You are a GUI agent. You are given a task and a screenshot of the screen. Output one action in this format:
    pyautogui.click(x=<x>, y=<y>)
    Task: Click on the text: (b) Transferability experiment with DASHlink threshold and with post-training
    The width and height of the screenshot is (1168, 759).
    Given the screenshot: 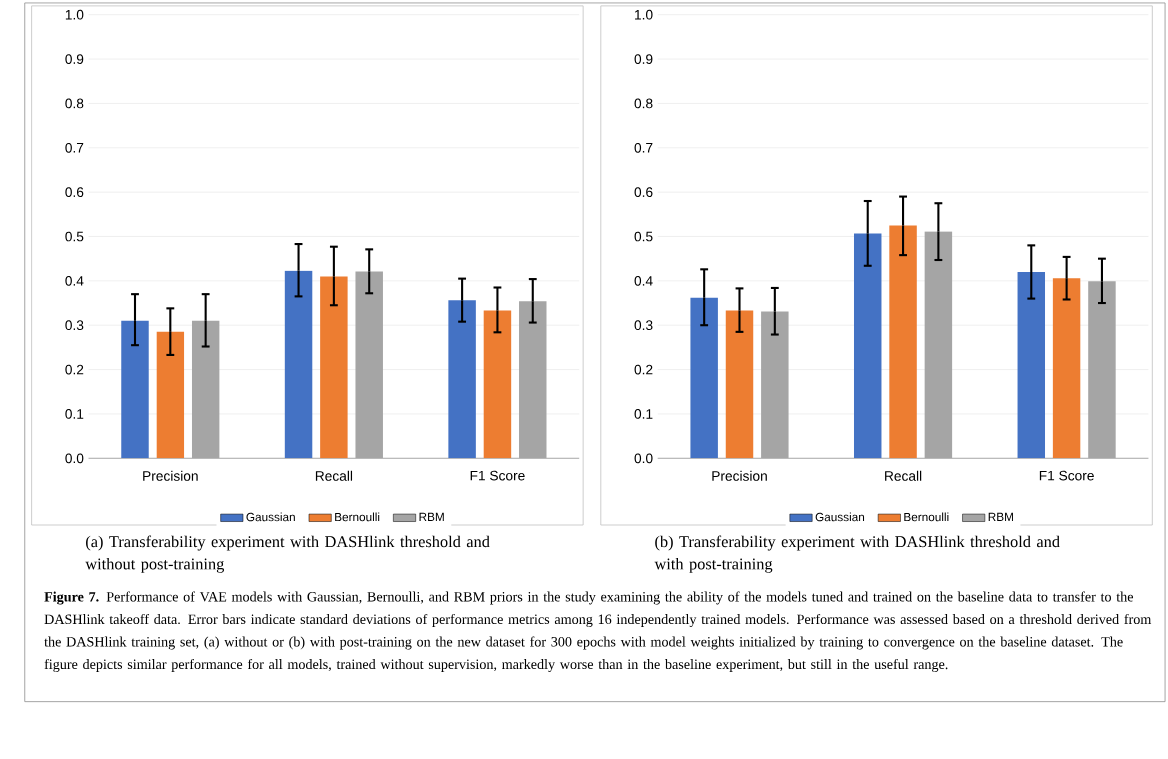 What is the action you would take?
    pyautogui.click(x=857, y=554)
    